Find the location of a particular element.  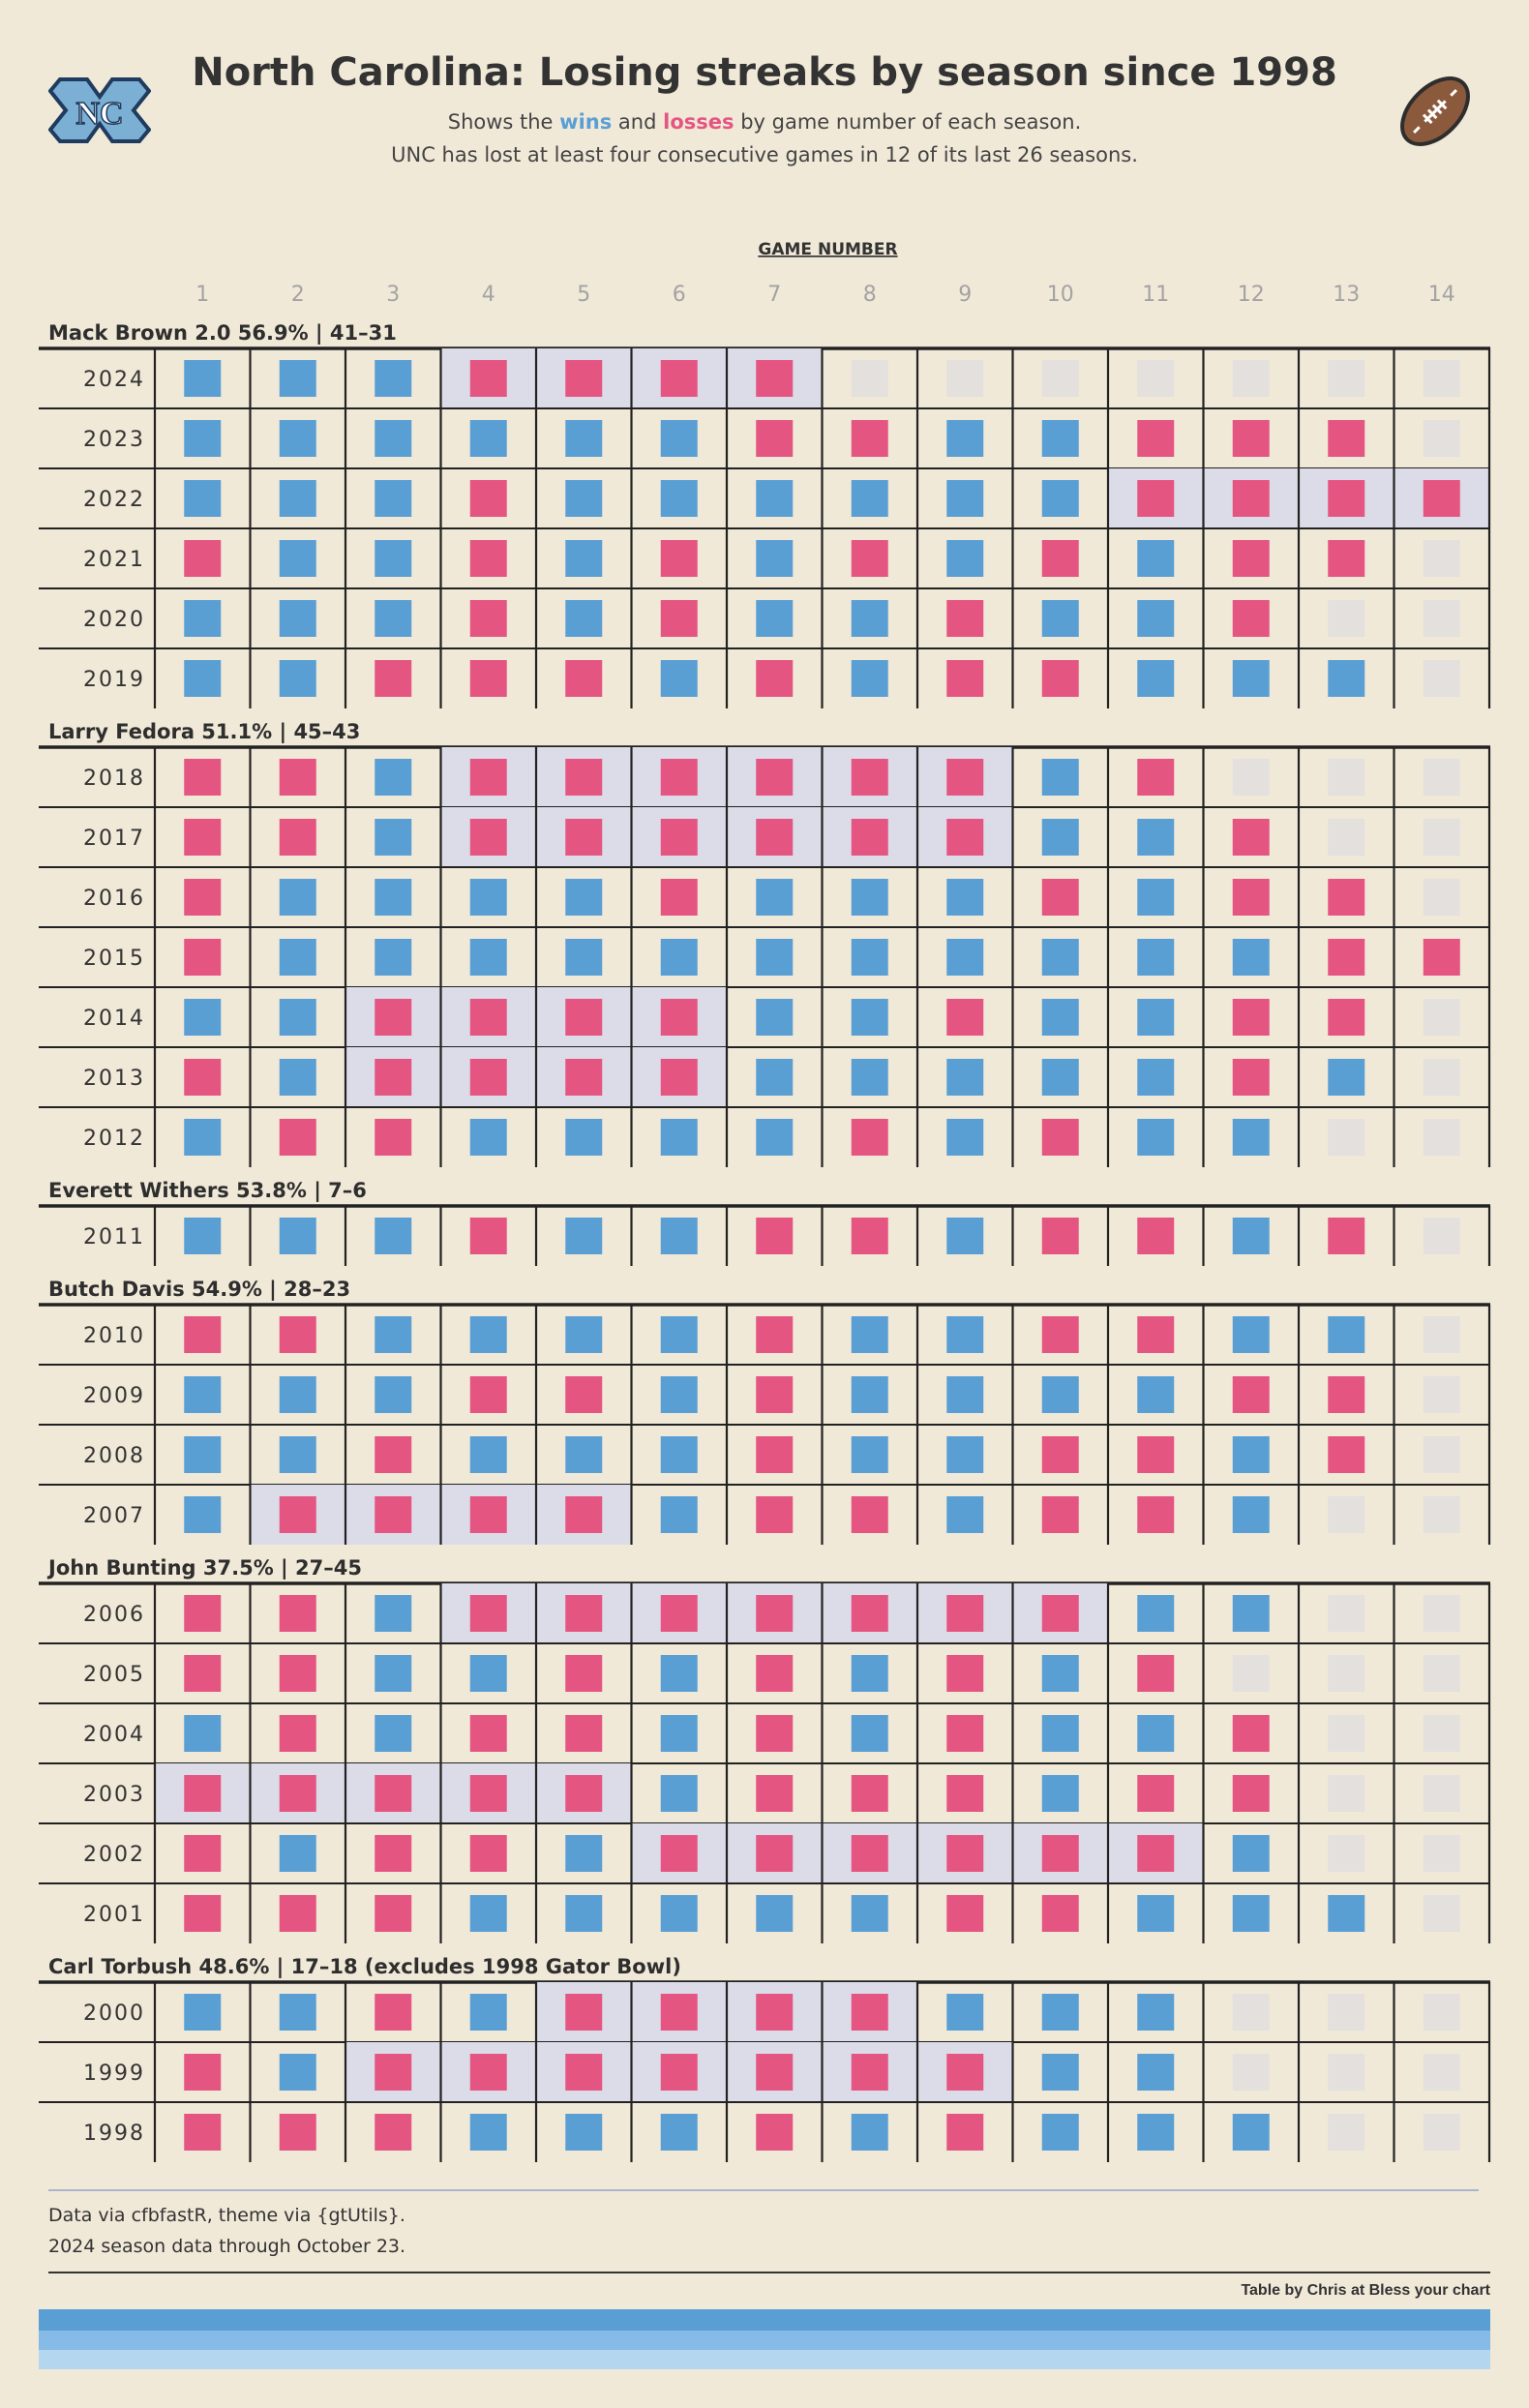

season-year-label: 2012 is located at coordinates (114, 1139).